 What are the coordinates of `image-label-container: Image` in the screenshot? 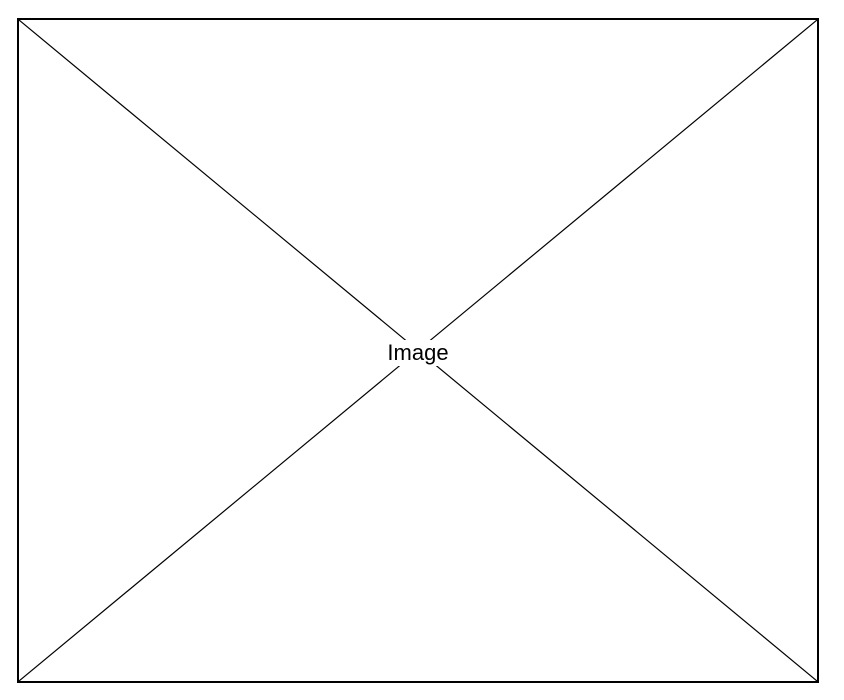 It's located at (418, 353).